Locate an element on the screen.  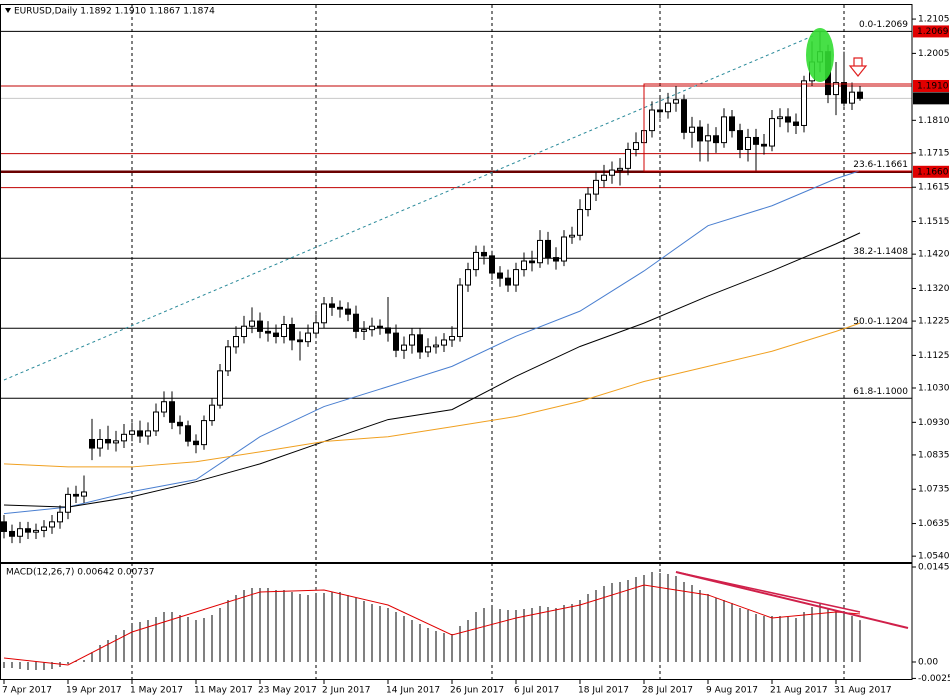
x-tick-label: 9 Aug 2017 is located at coordinates (732, 691).